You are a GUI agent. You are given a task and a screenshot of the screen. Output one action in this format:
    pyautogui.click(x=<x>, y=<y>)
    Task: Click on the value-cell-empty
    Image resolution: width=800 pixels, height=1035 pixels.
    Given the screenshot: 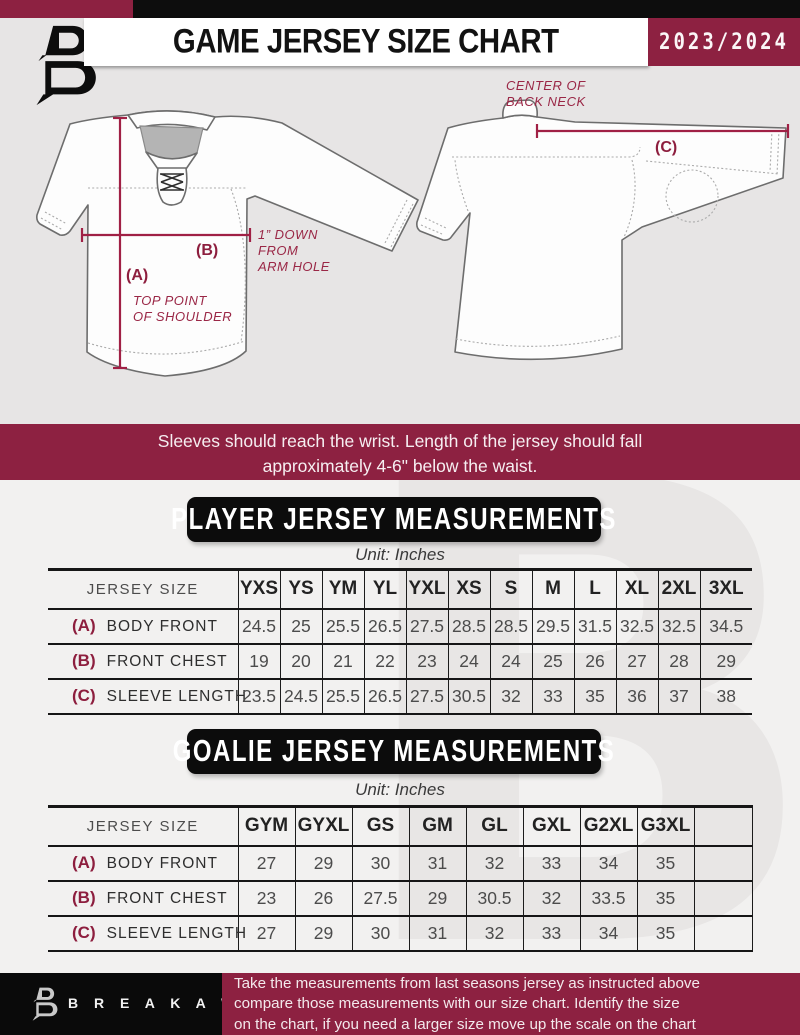 What is the action you would take?
    pyautogui.click(x=723, y=932)
    